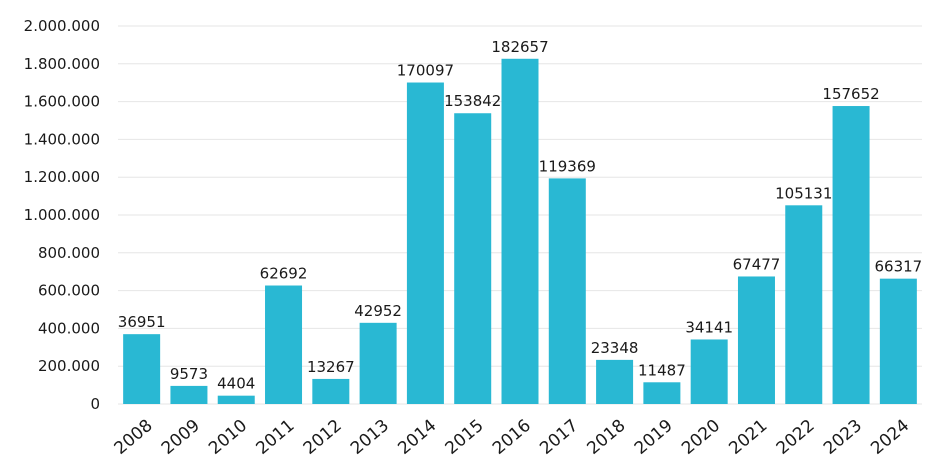 This screenshot has height=474, width=928. What do you see at coordinates (425, 71) in the screenshot?
I see `data-label-2014: 170097` at bounding box center [425, 71].